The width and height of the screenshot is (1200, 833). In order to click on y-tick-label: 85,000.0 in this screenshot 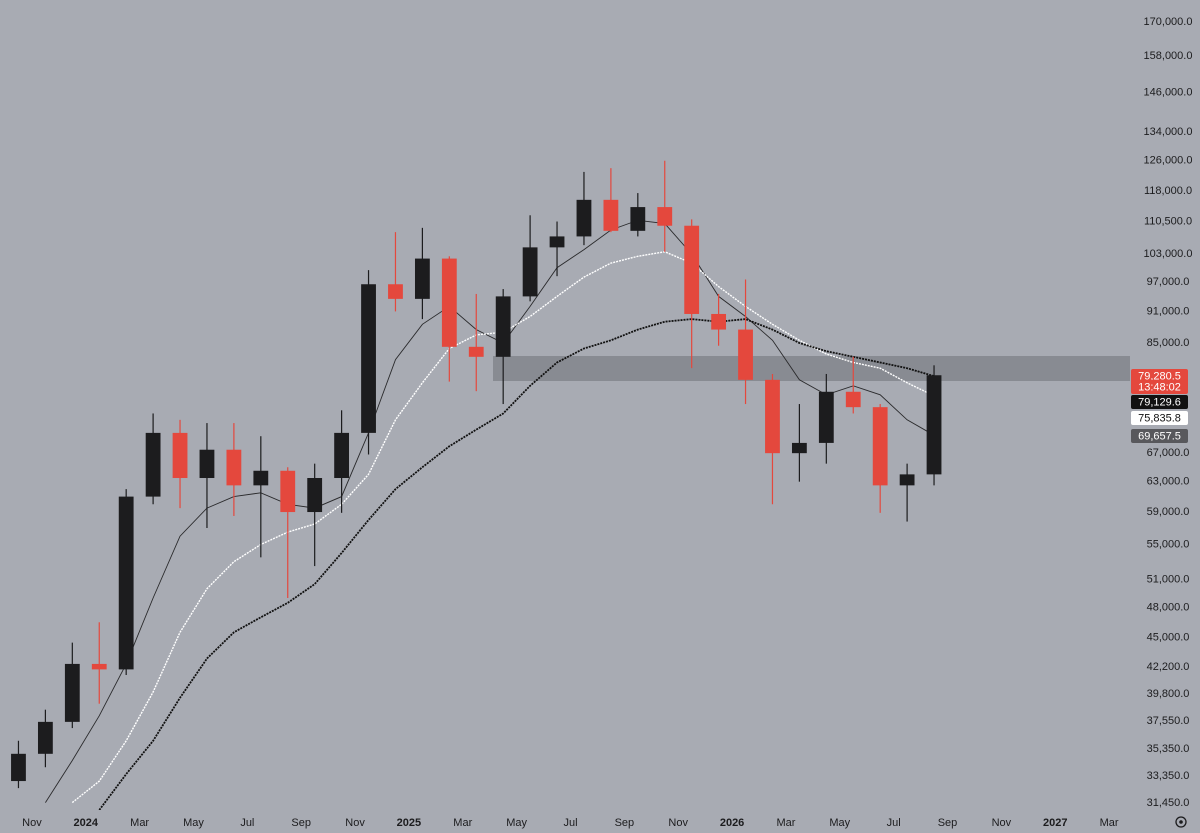, I will do `click(1168, 343)`.